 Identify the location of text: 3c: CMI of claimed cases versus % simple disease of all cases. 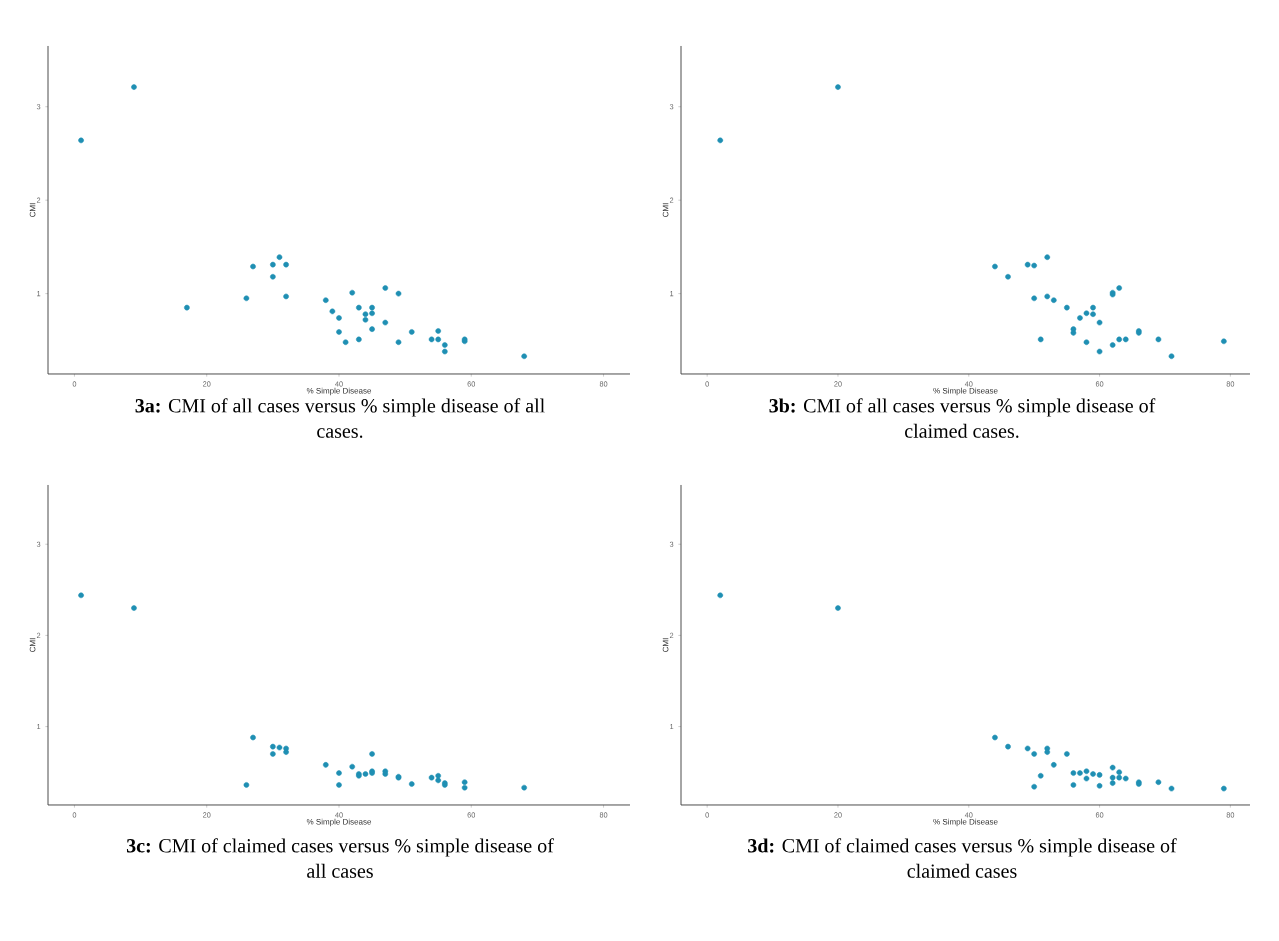
(340, 858).